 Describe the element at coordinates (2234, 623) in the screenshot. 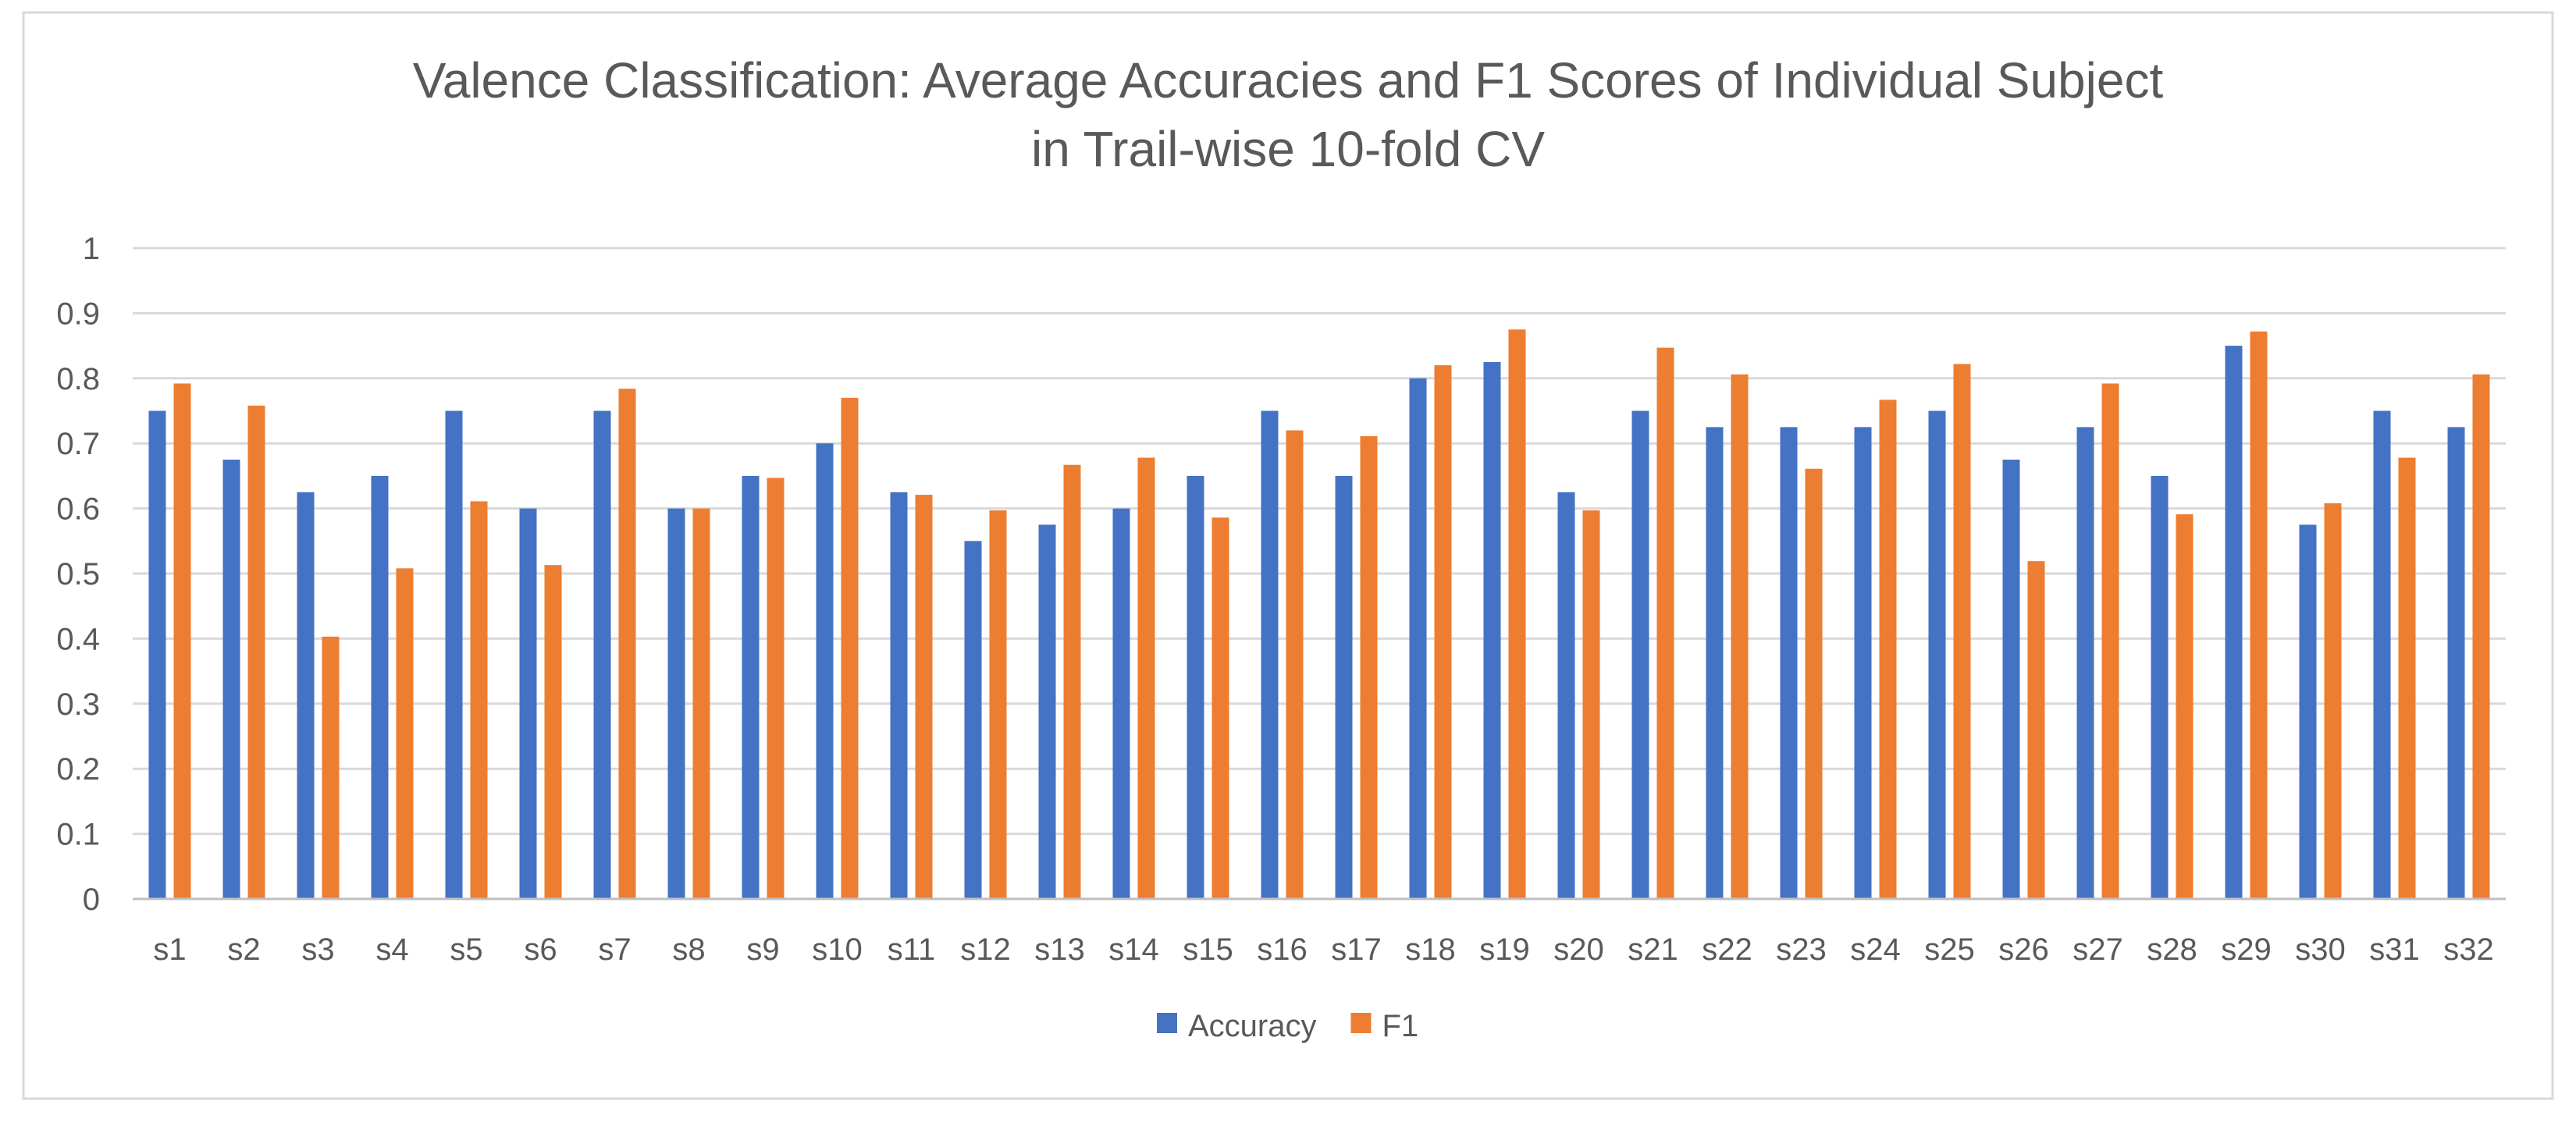

I see `bar-accuracy-s29` at that location.